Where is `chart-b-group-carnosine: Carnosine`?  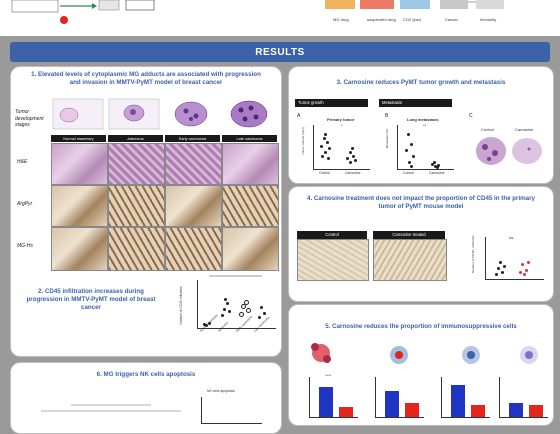 chart-b-group-carnosine: Carnosine is located at coordinates (437, 173).